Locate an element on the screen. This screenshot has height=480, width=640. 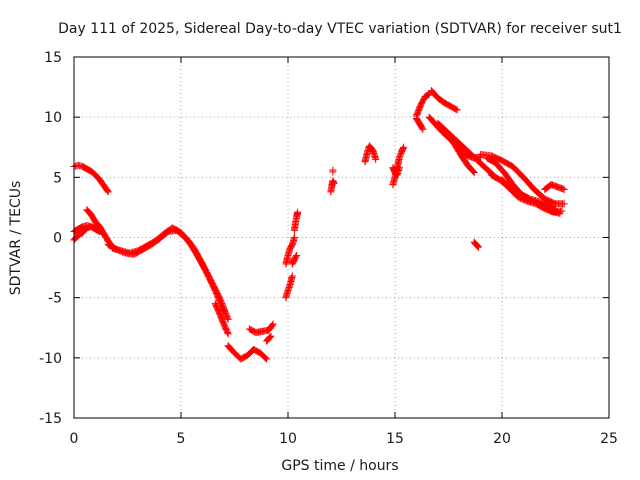
x-tick-label: 15 is located at coordinates (395, 439).